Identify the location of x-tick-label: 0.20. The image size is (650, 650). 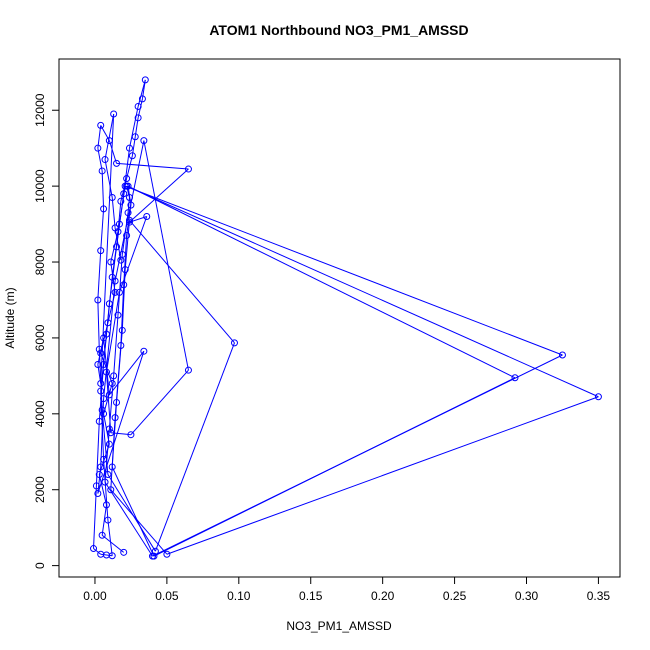
(383, 596).